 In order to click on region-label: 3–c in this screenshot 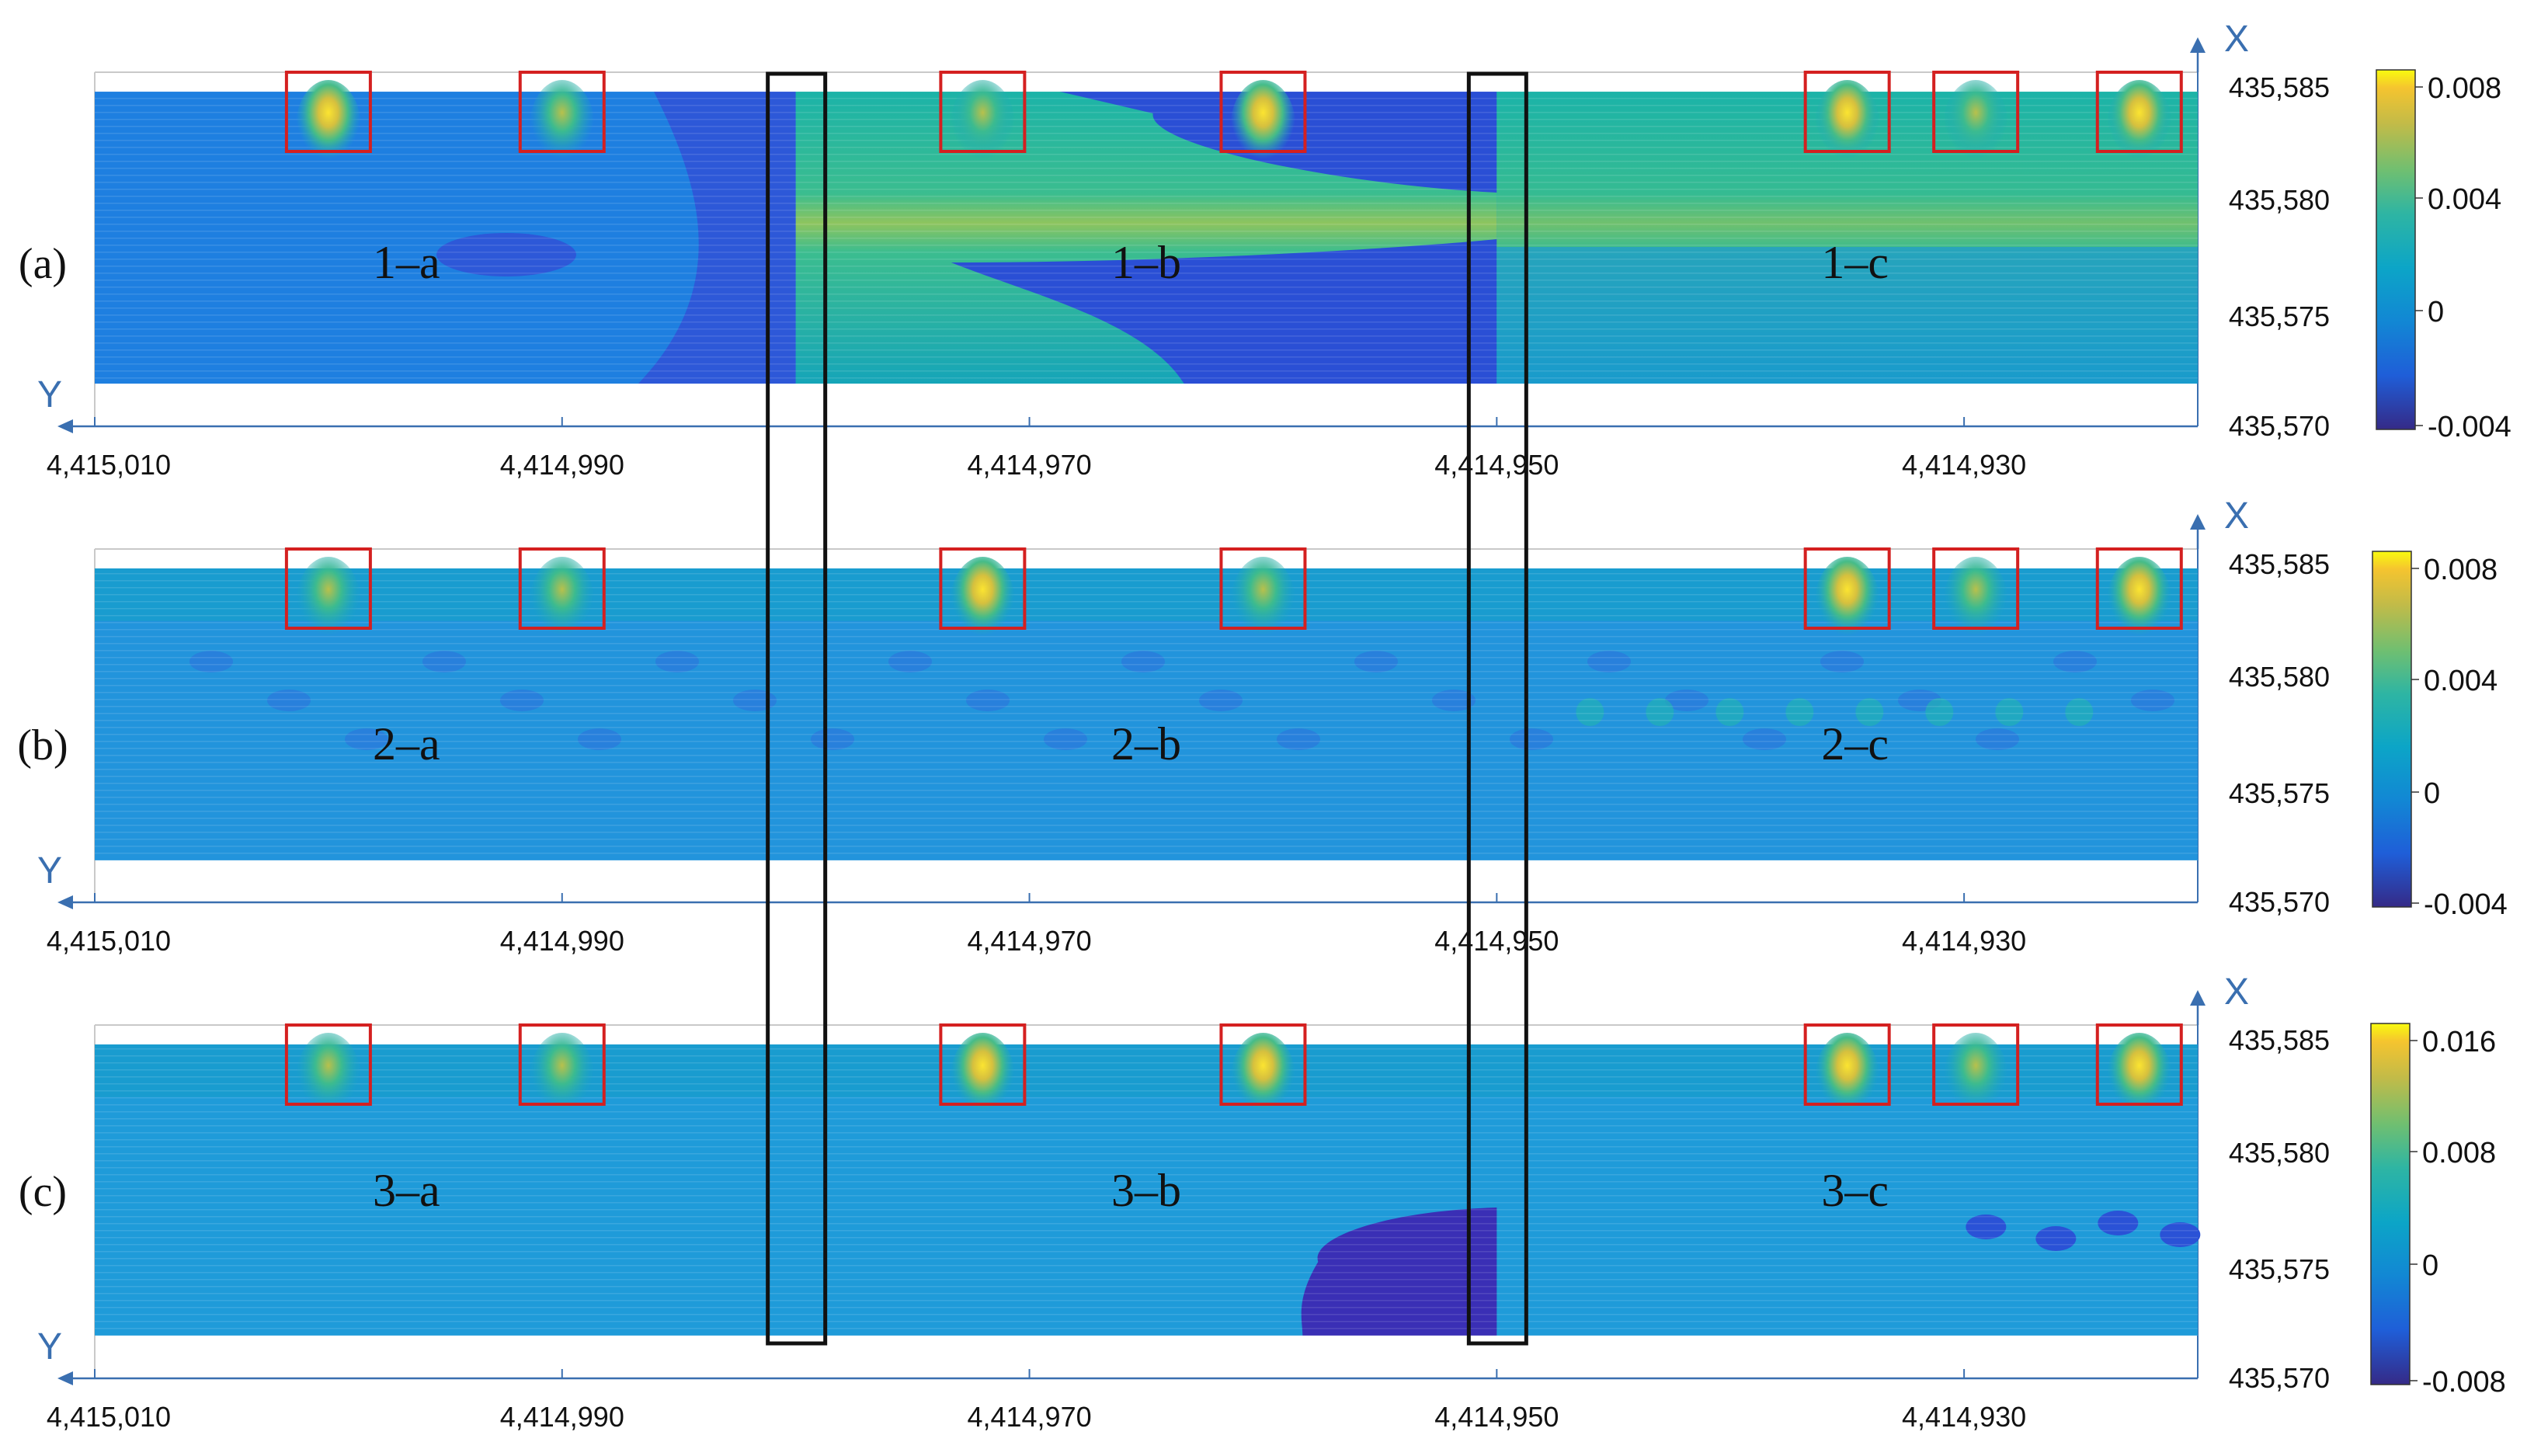, I will do `click(1855, 1190)`.